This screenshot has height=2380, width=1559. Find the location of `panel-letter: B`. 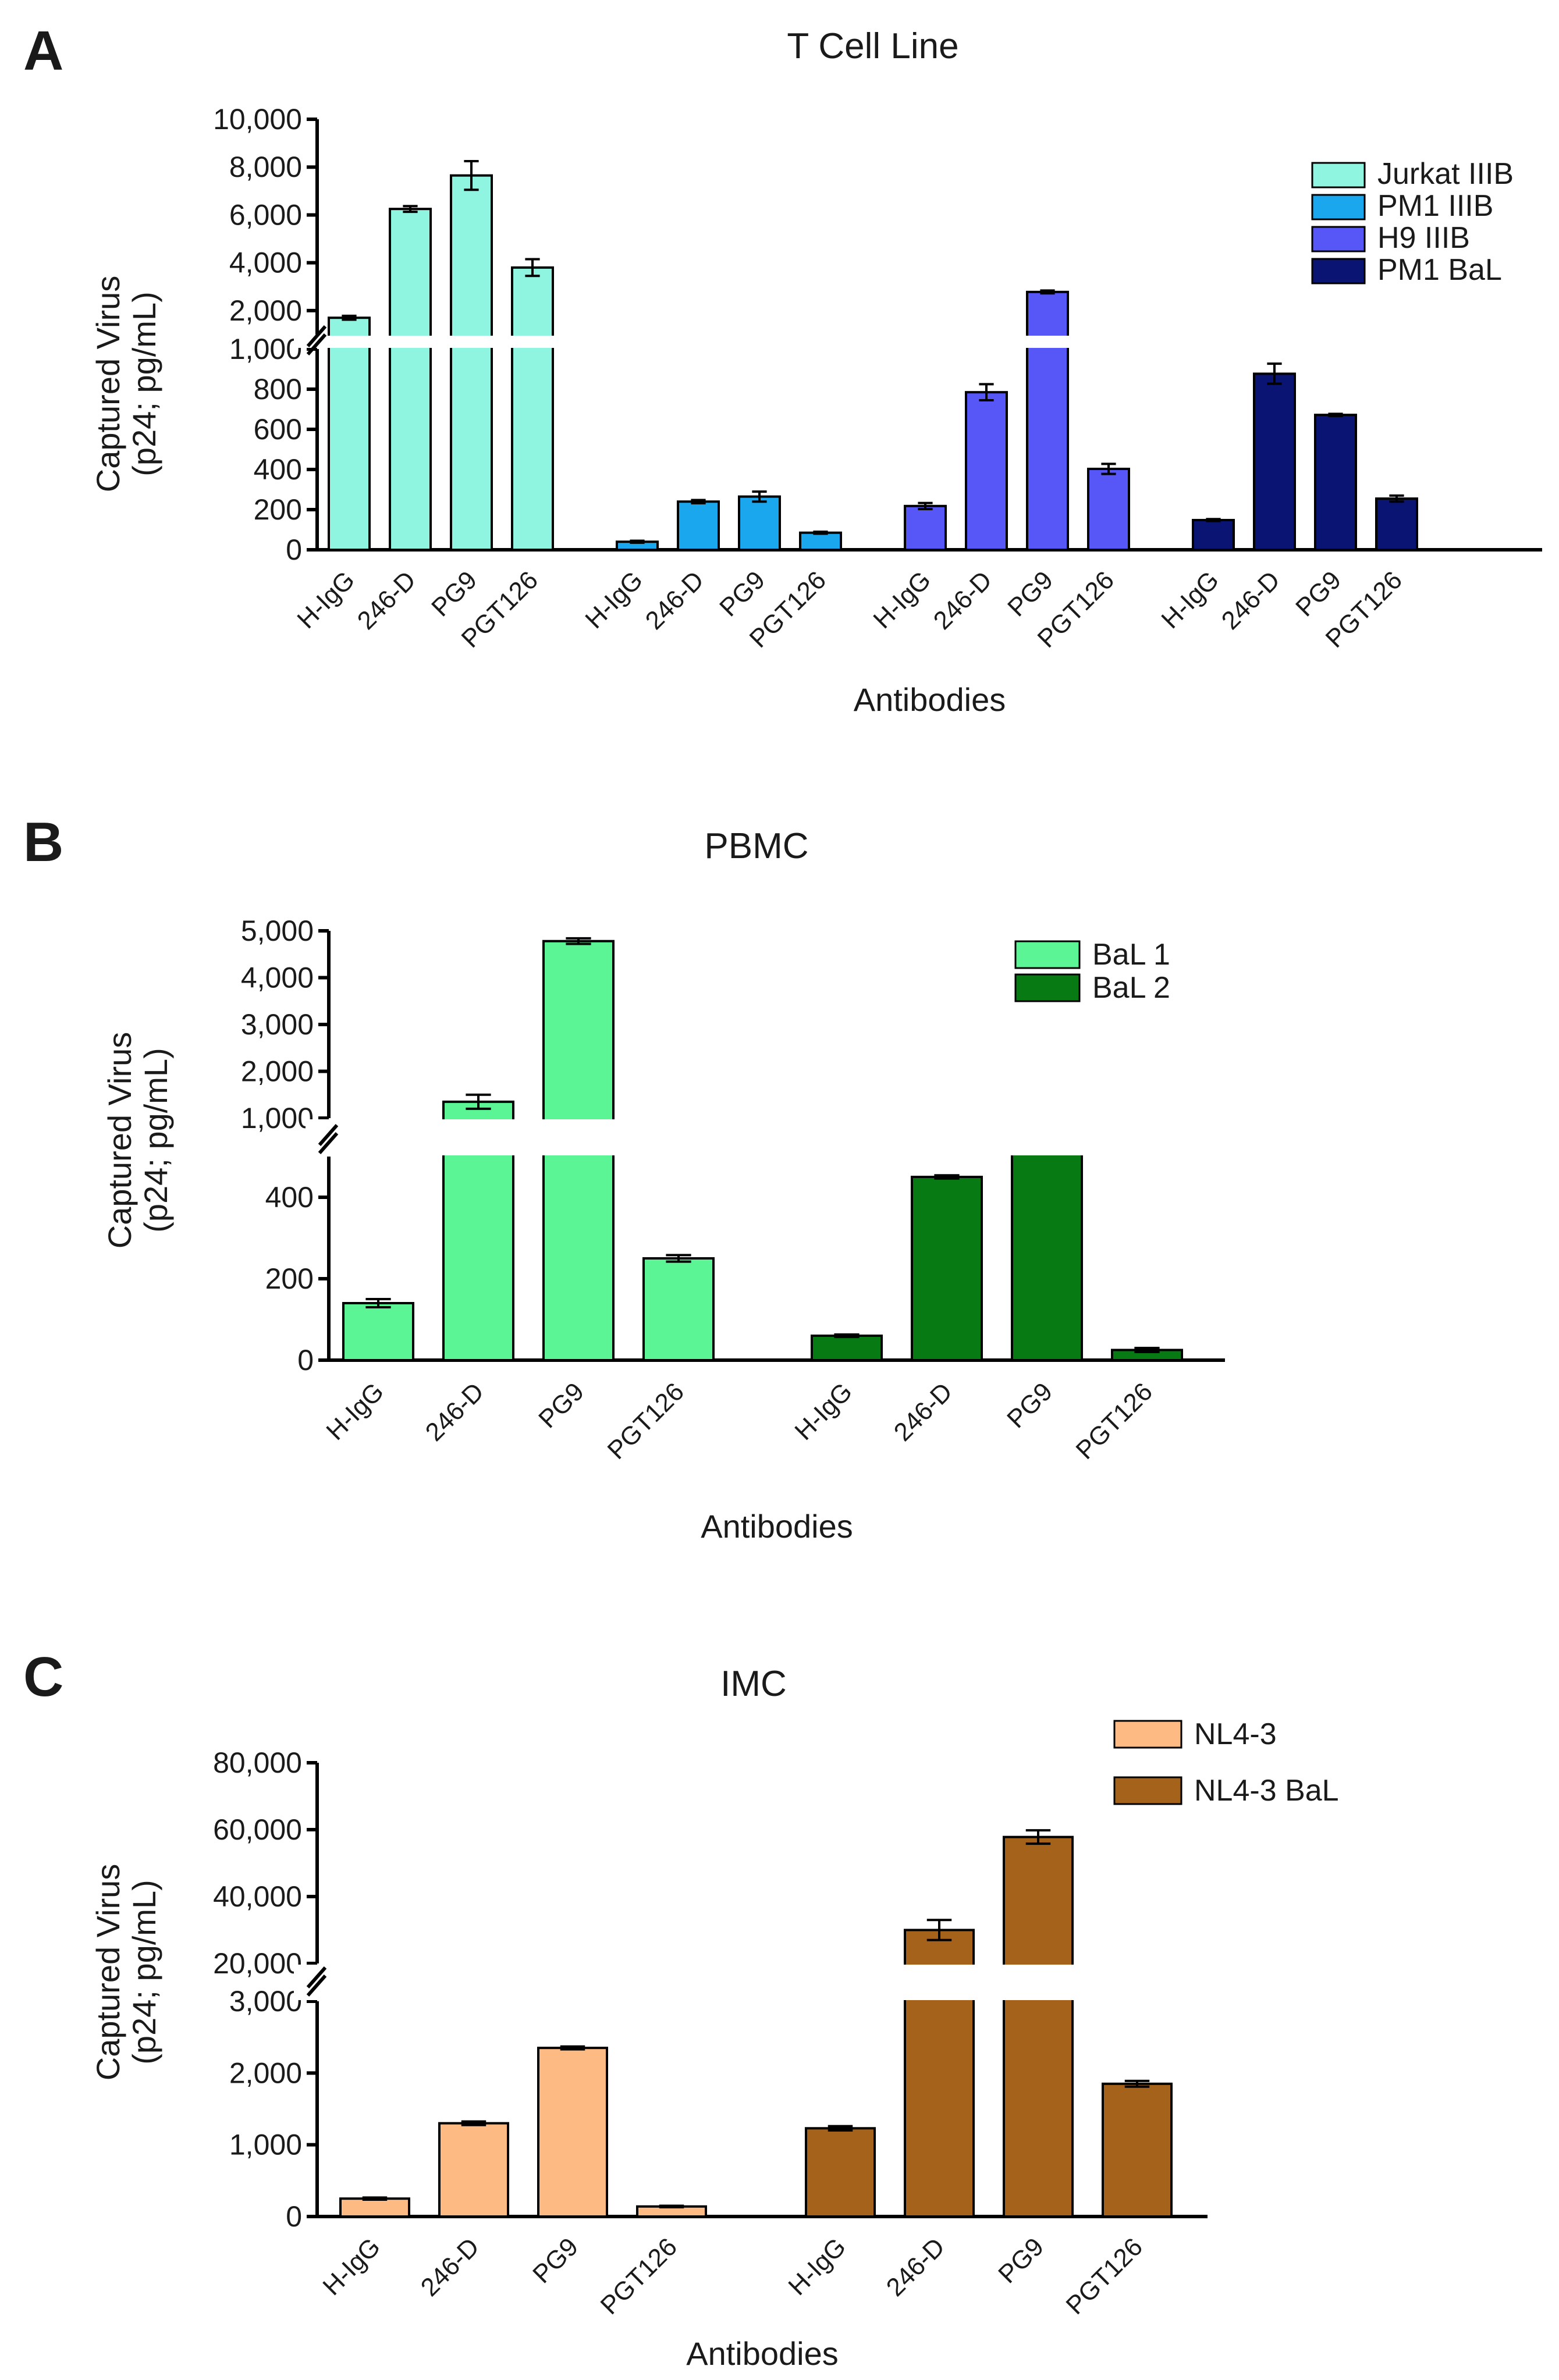

panel-letter: B is located at coordinates (43, 842).